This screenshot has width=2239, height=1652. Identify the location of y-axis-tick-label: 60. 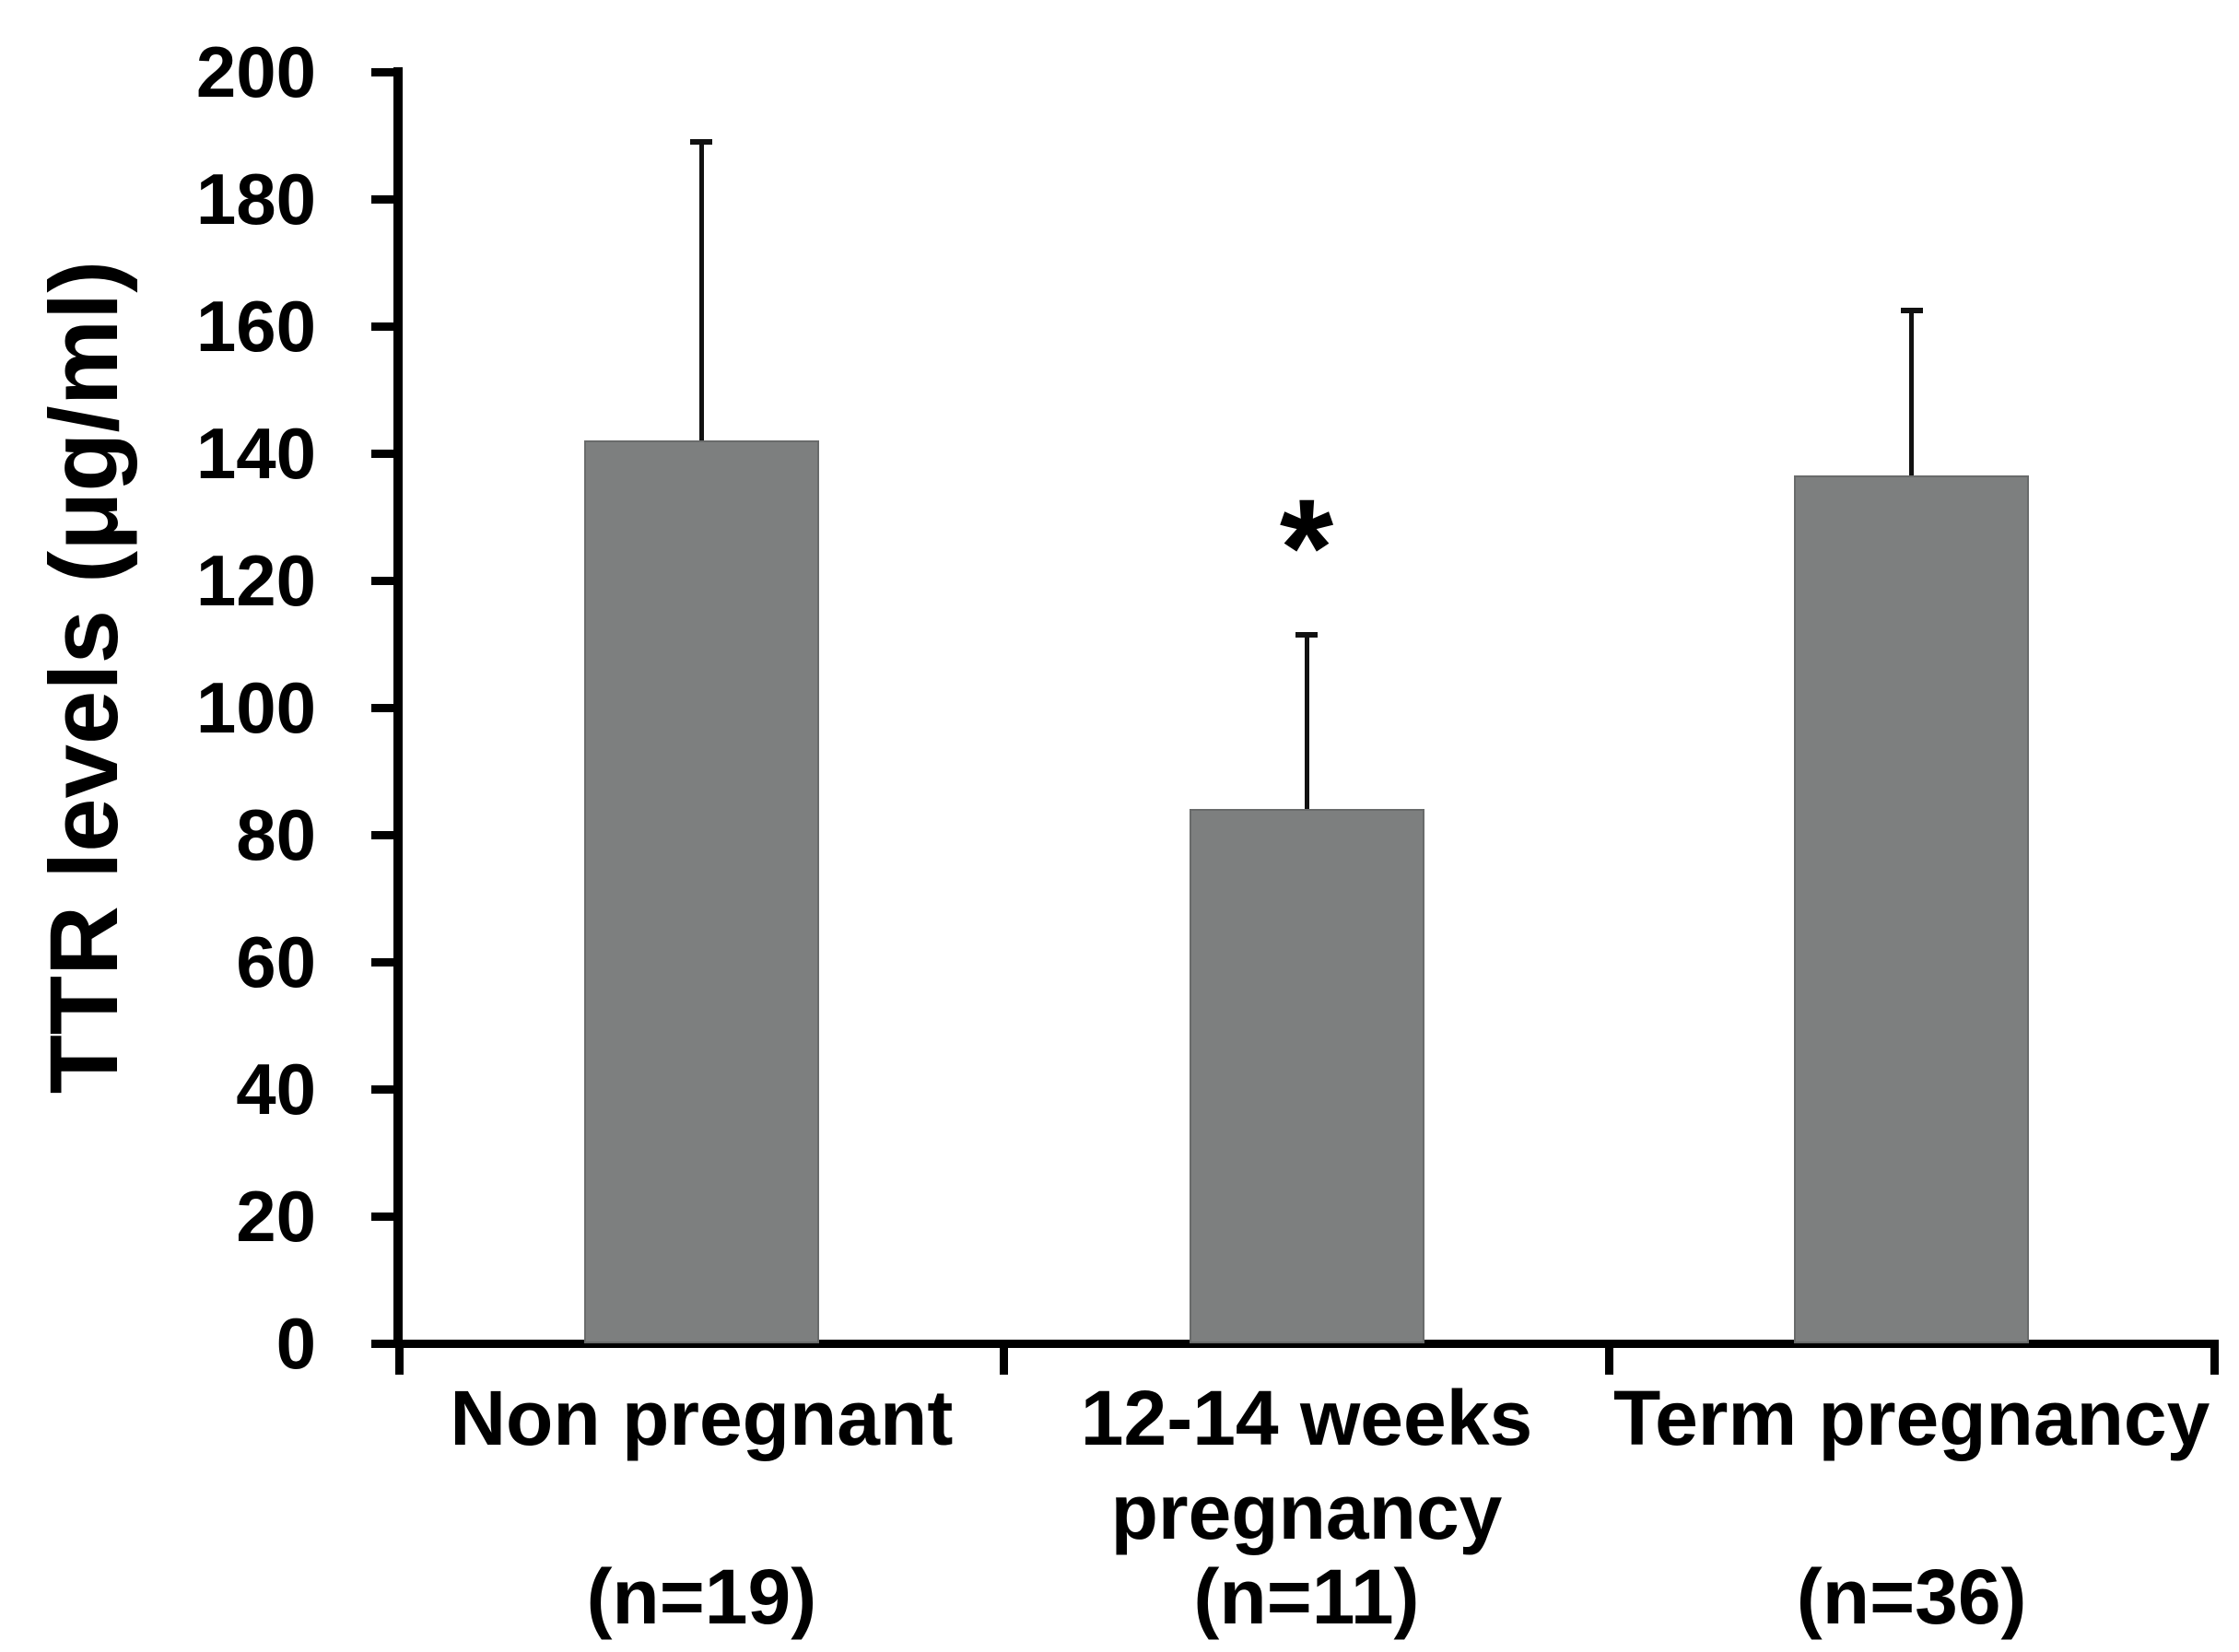
(276, 962).